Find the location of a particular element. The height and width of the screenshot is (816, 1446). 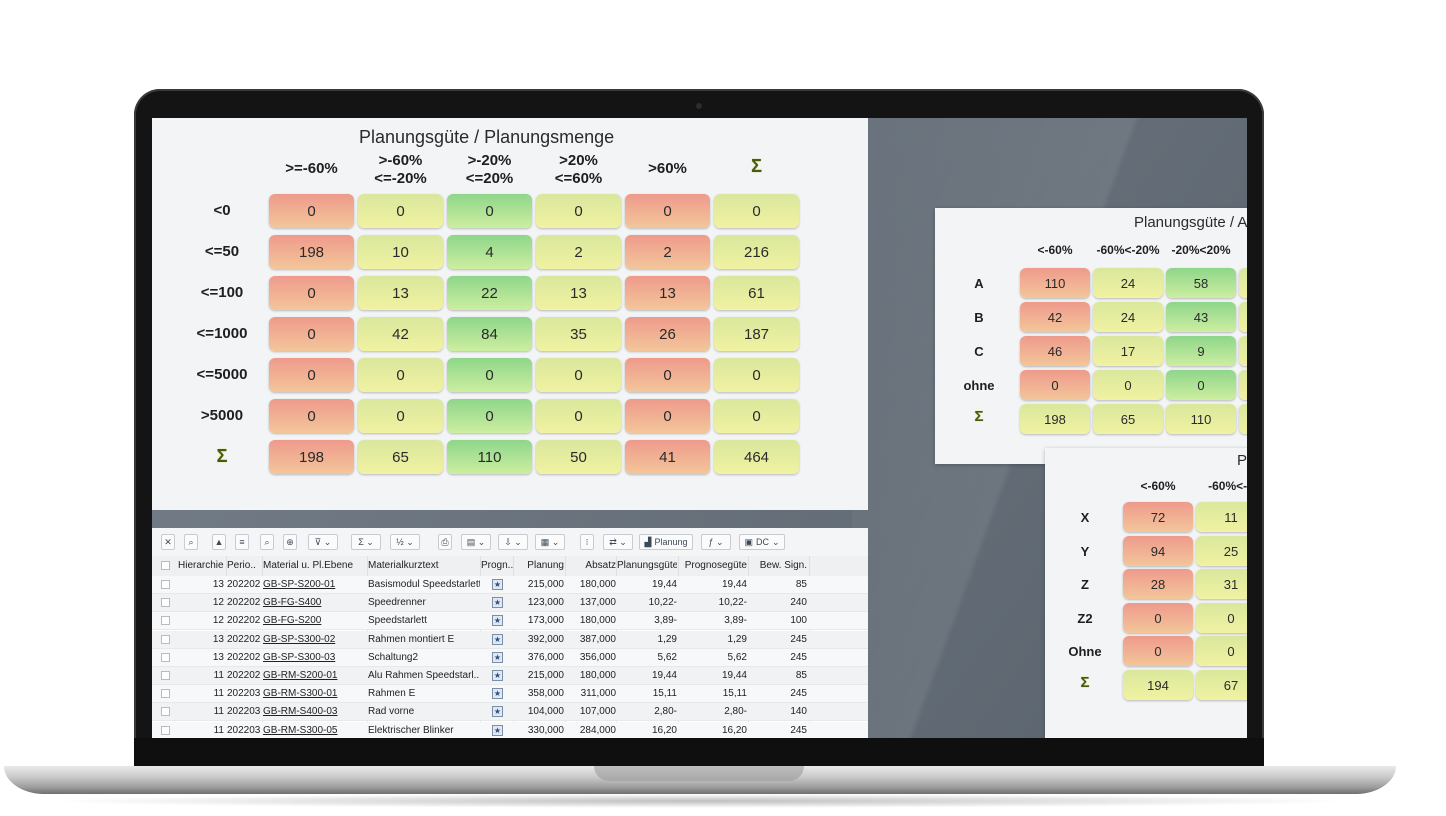

print-button: ⎙ is located at coordinates (445, 542).